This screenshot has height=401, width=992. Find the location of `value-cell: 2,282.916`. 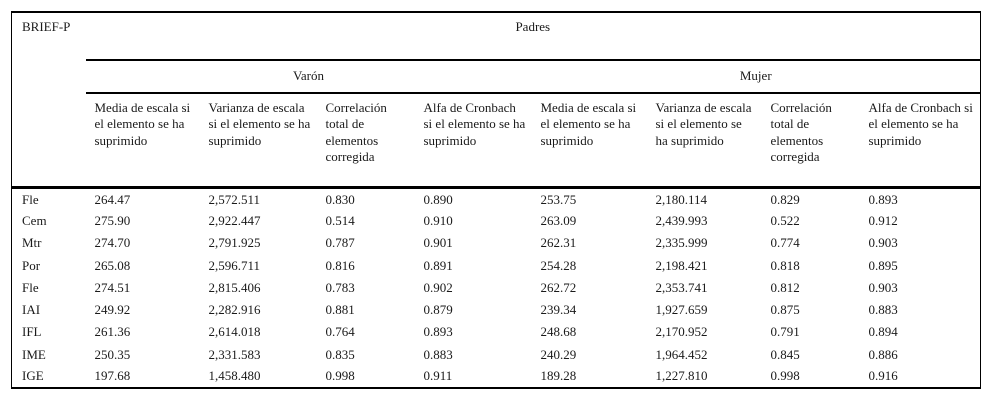

value-cell: 2,282.916 is located at coordinates (234, 310).